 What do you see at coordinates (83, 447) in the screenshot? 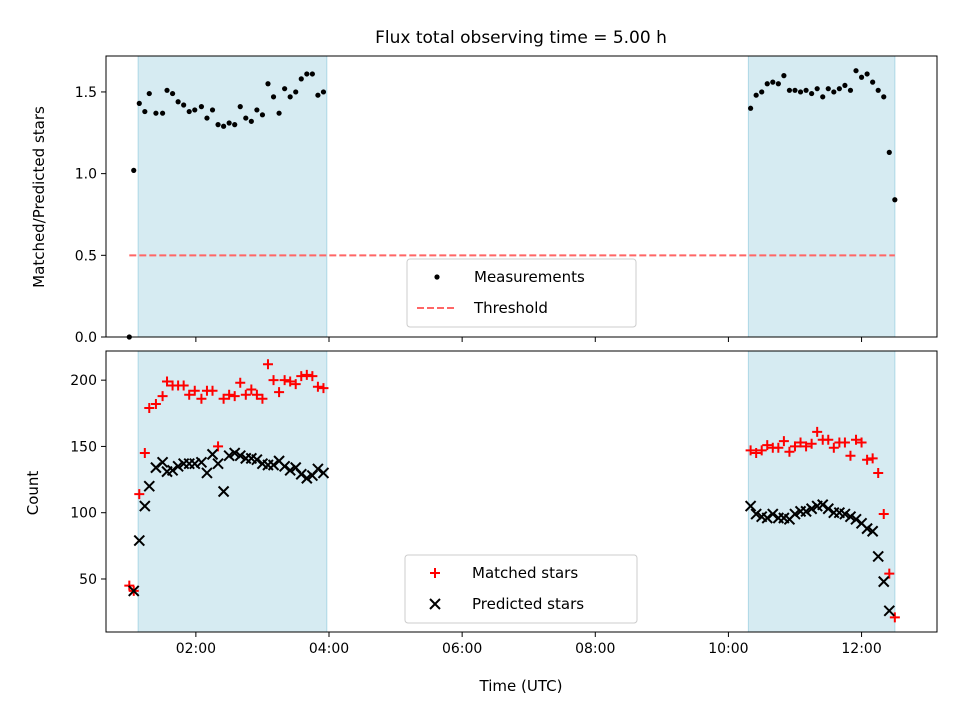
I see `y-tick-label: 150` at bounding box center [83, 447].